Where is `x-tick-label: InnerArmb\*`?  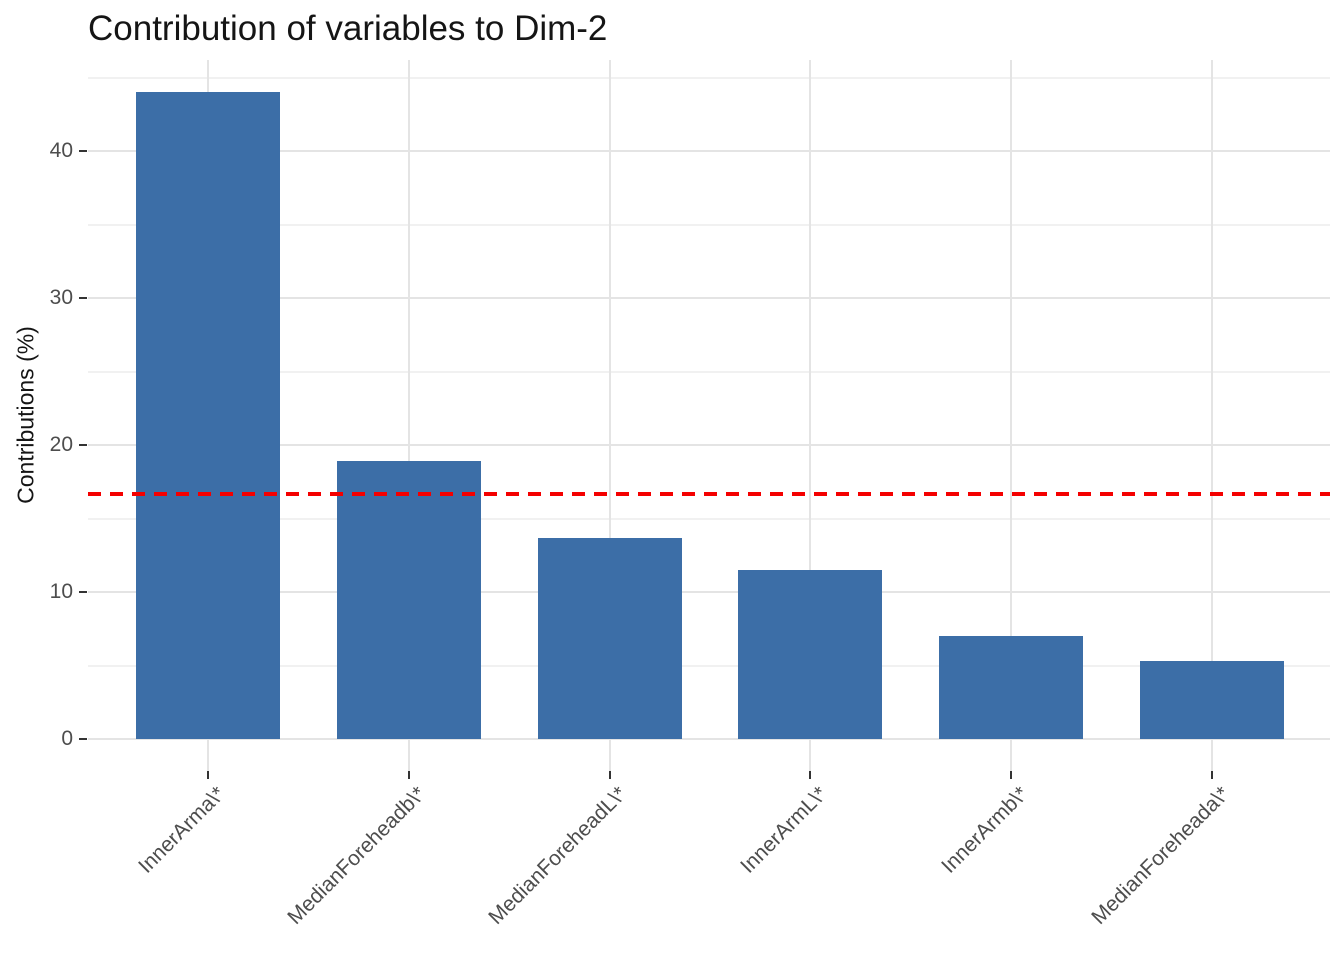 x-tick-label: InnerArmb\* is located at coordinates (985, 830).